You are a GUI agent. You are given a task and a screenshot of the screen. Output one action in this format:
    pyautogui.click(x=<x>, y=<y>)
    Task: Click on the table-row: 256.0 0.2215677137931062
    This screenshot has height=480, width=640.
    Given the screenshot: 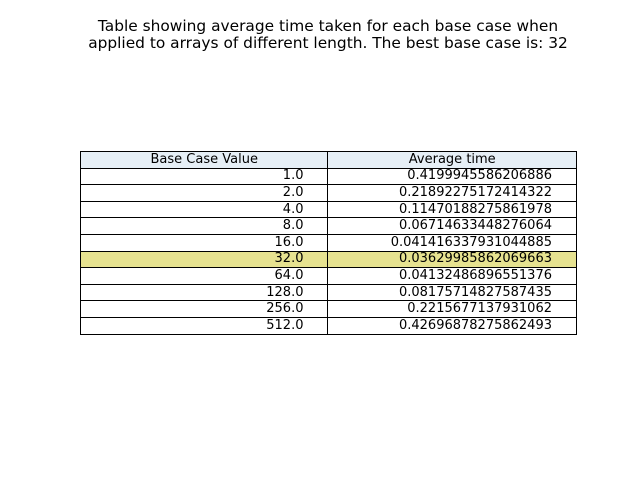 What is the action you would take?
    pyautogui.click(x=328, y=309)
    